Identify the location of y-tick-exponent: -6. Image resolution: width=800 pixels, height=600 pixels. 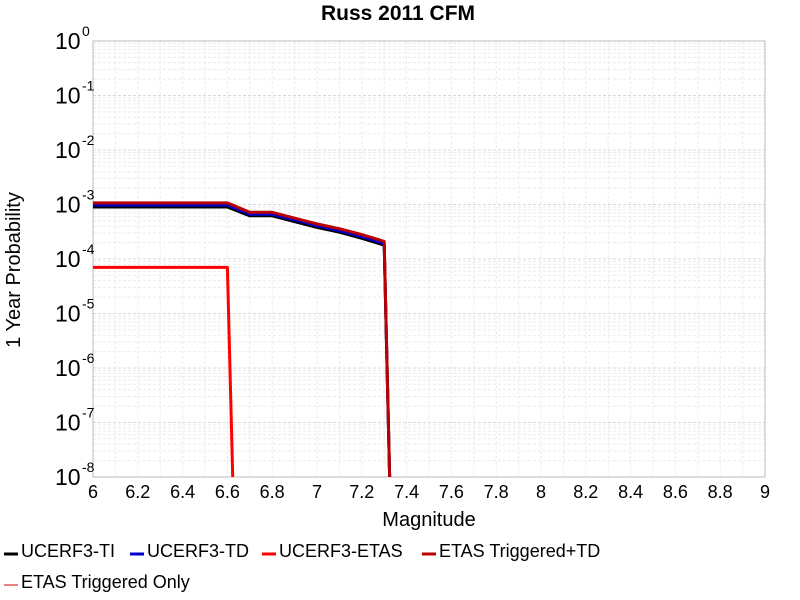
(88, 358).